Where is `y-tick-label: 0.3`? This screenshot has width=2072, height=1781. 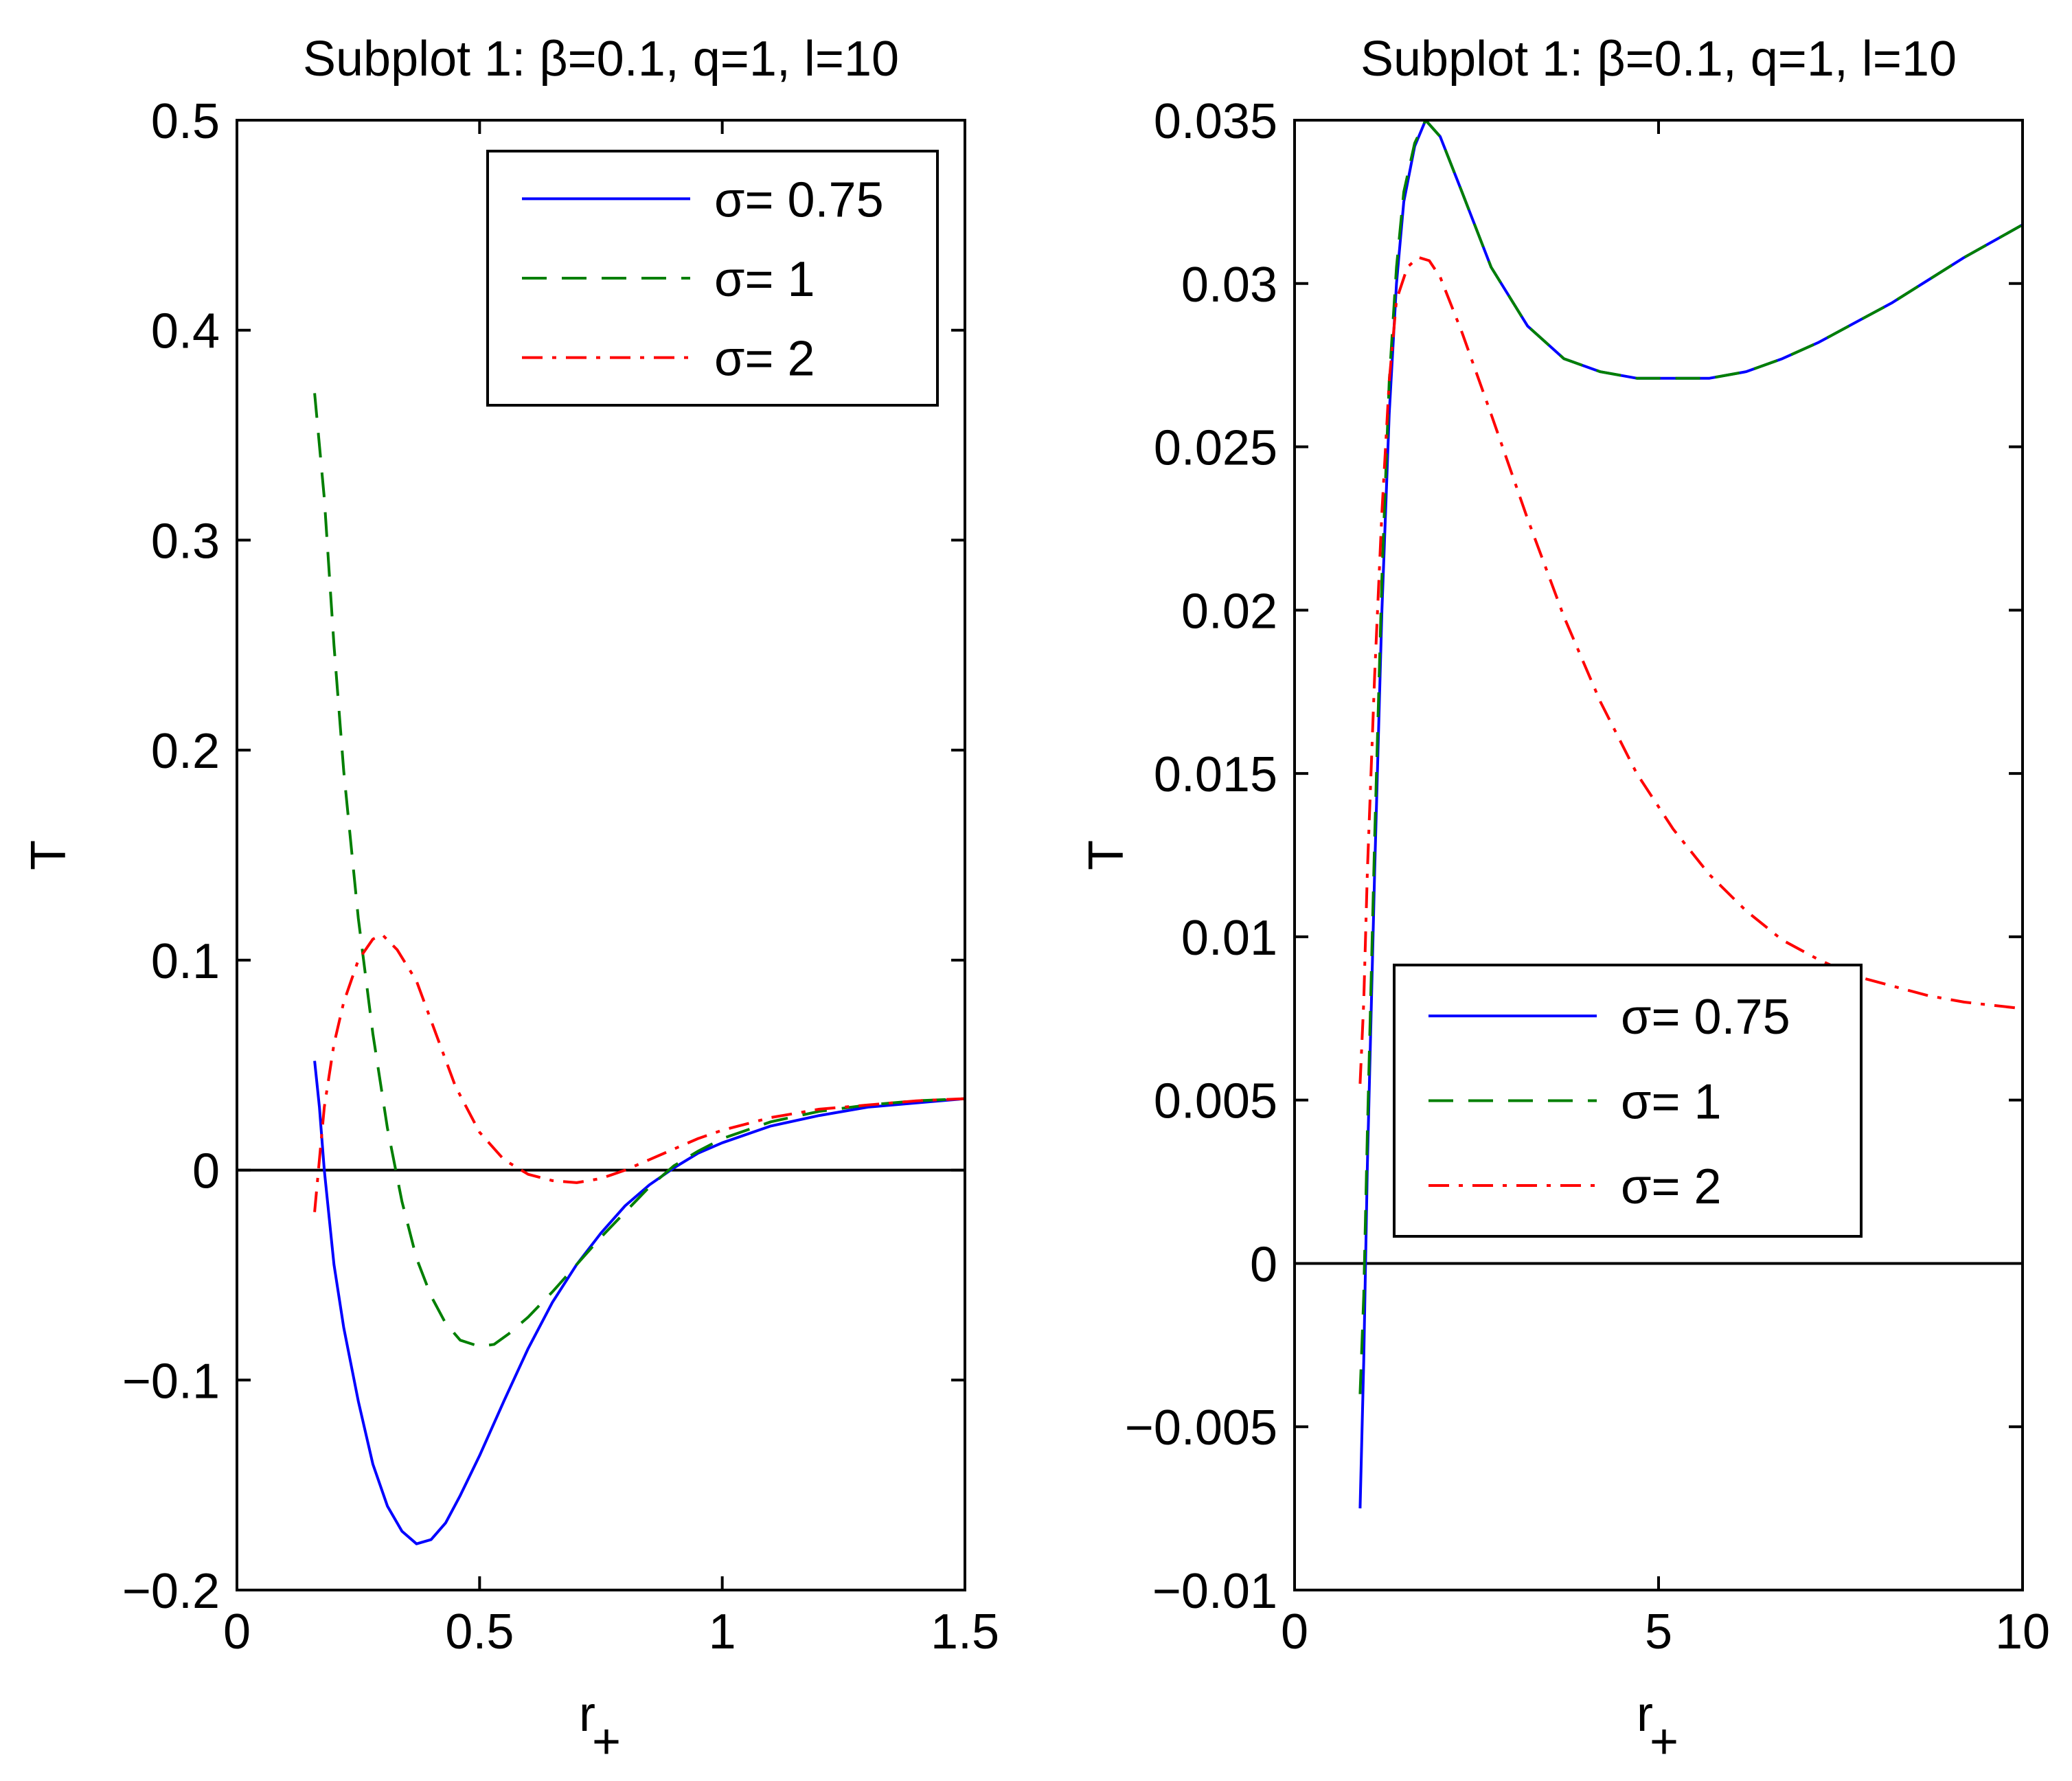
y-tick-label: 0.3 is located at coordinates (186, 541).